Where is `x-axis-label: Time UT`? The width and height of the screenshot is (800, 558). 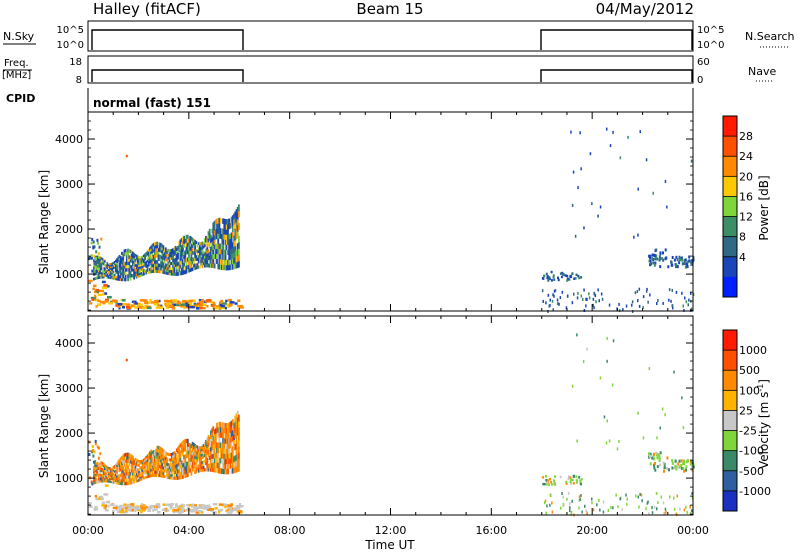 x-axis-label: Time UT is located at coordinates (389, 545).